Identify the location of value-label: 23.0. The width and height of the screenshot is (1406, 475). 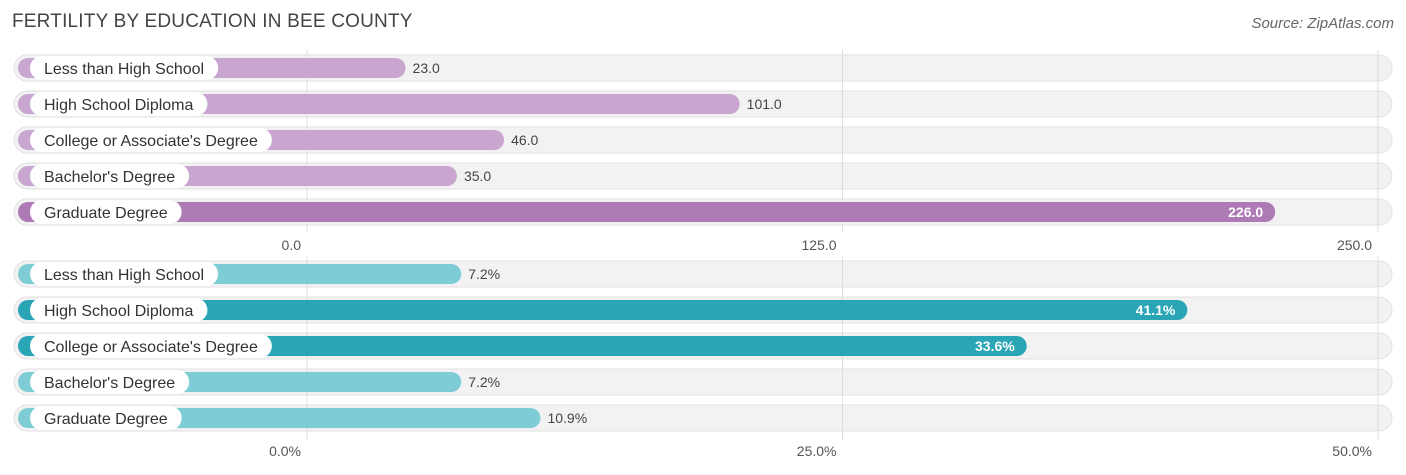
(426, 68).